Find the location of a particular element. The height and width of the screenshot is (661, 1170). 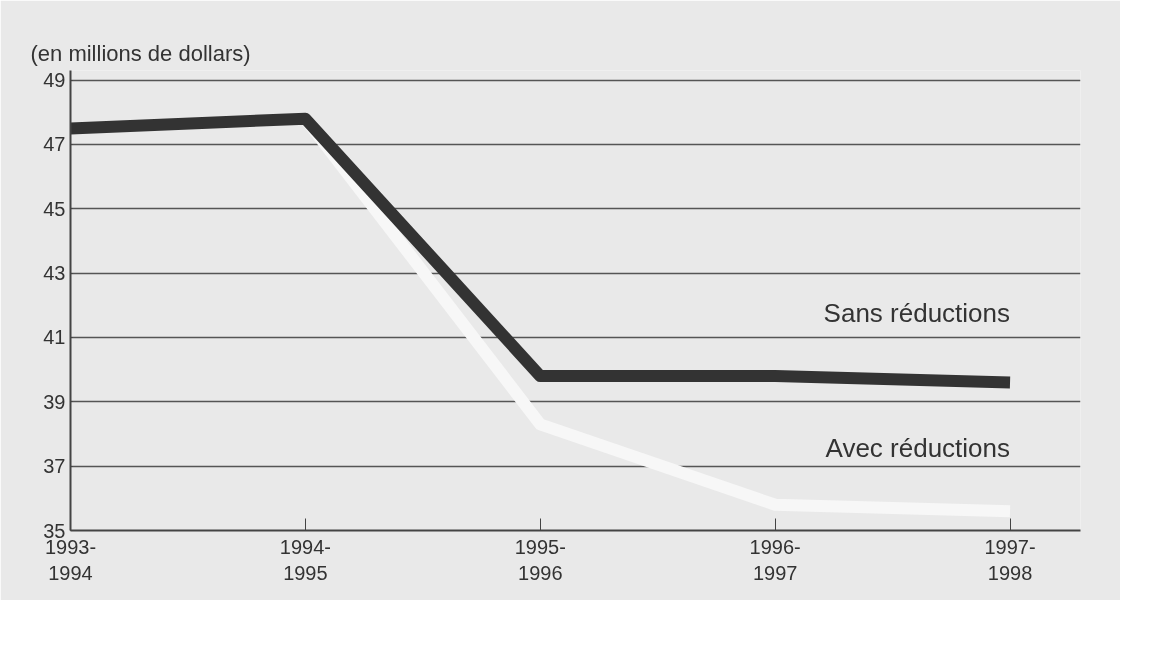

y-tick-label: 49 is located at coordinates (54, 80).